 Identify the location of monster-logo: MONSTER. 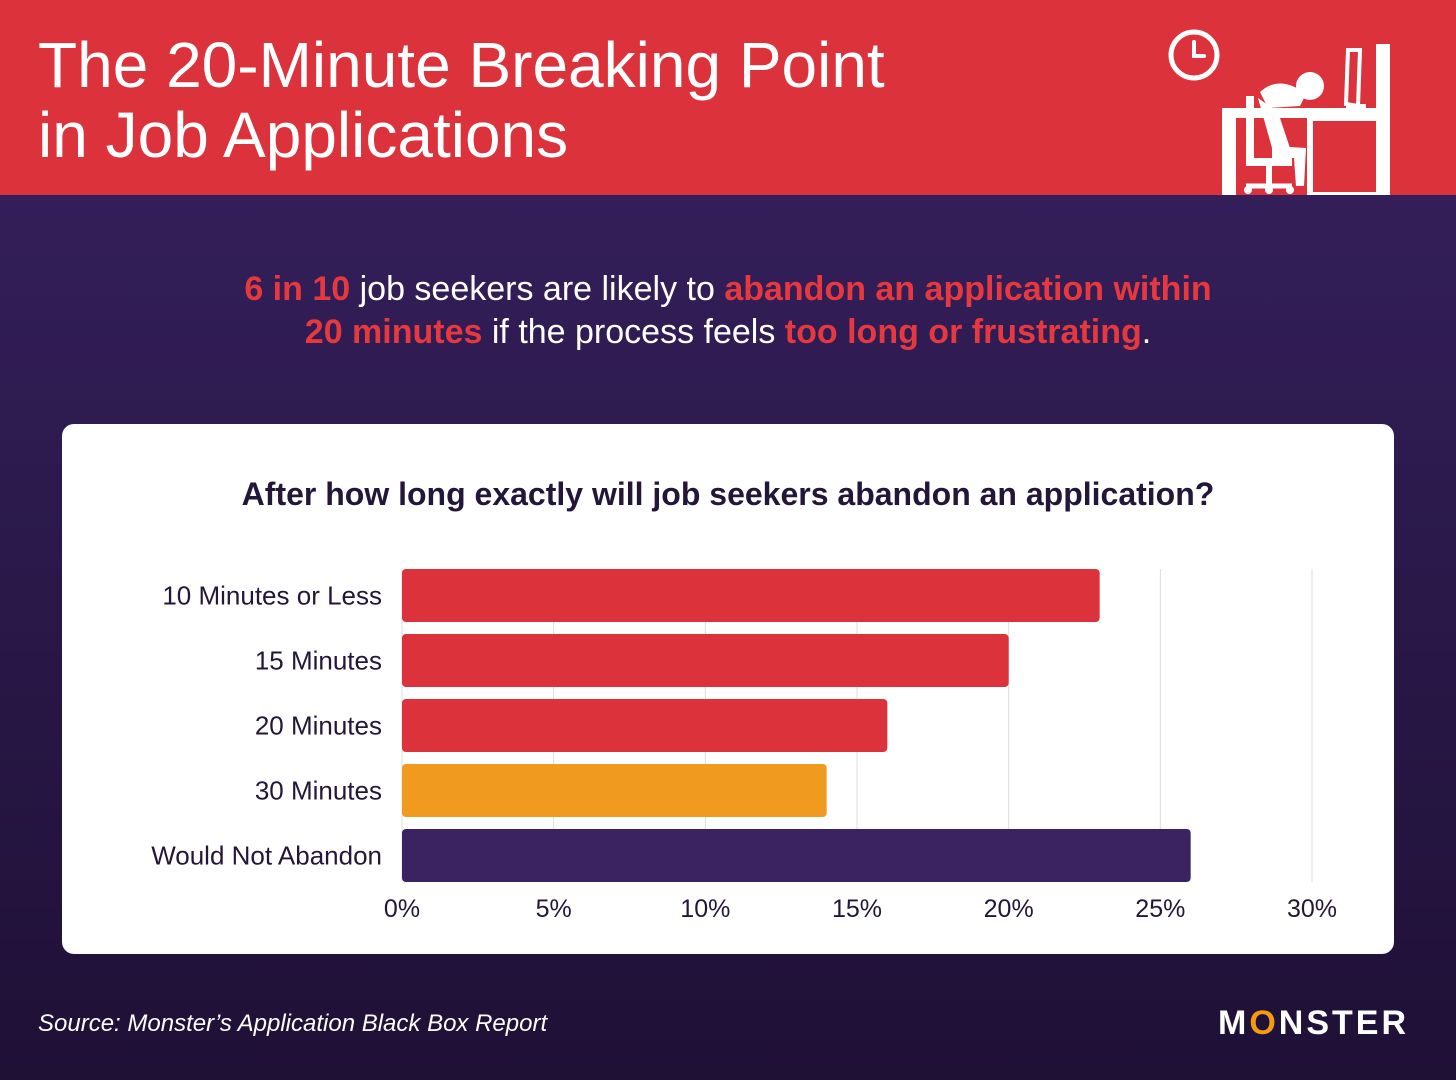
(1323, 1024).